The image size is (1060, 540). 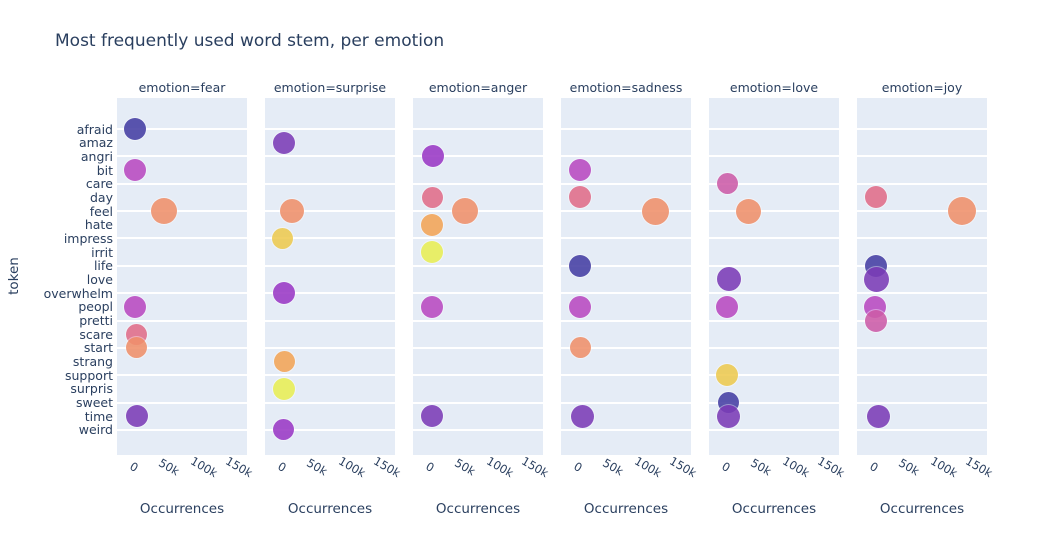 What do you see at coordinates (78, 293) in the screenshot?
I see `y-tick-label-overwhelm: overwhelm` at bounding box center [78, 293].